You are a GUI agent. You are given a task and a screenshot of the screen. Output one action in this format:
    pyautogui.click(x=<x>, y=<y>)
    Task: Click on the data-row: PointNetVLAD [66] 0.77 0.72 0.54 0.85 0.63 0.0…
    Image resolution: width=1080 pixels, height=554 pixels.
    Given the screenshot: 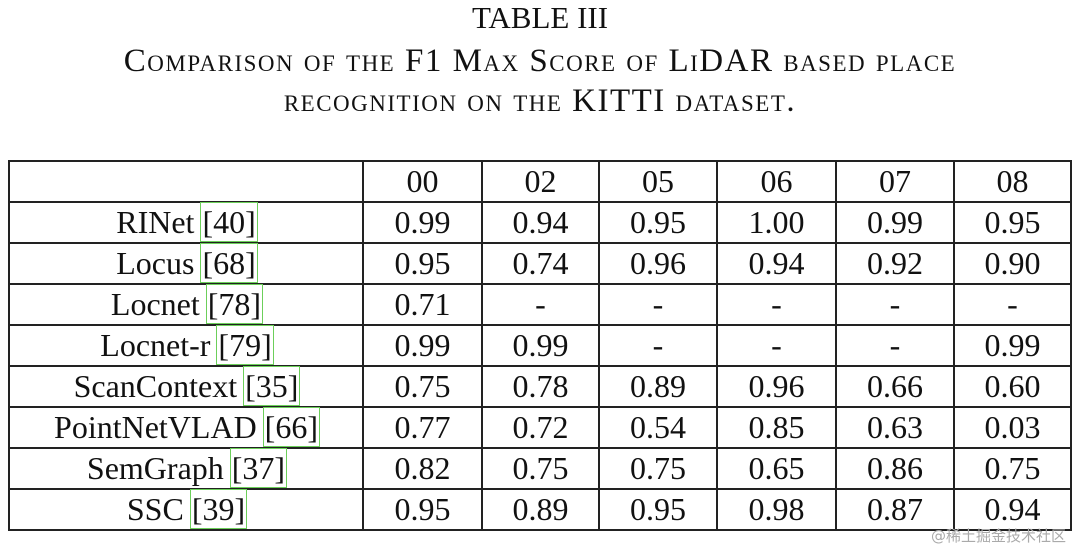 What is the action you would take?
    pyautogui.click(x=540, y=427)
    